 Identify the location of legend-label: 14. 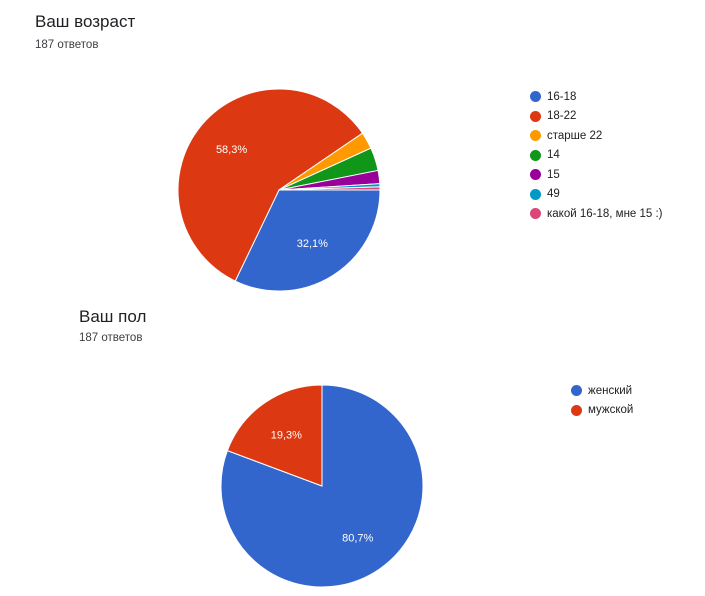
(553, 155).